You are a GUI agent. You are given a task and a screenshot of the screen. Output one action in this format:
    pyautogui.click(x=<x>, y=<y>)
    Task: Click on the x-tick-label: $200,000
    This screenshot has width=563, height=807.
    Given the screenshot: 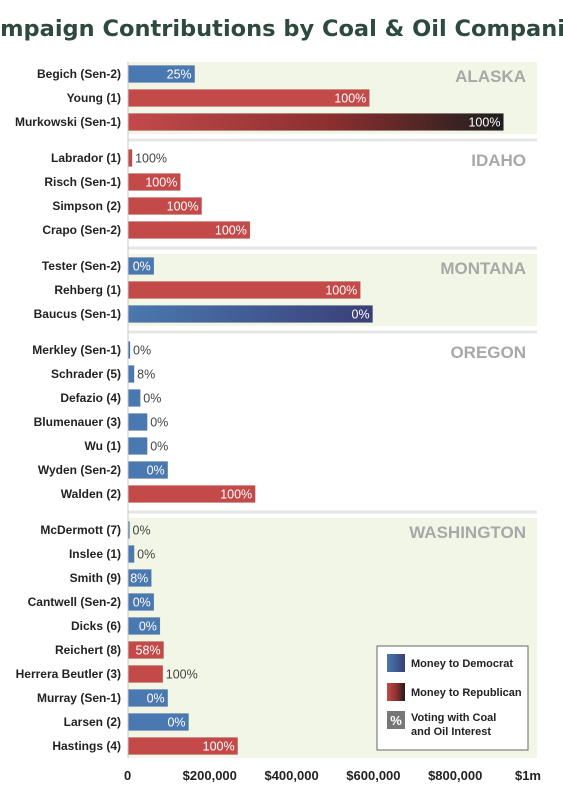 What is the action you would take?
    pyautogui.click(x=210, y=775)
    